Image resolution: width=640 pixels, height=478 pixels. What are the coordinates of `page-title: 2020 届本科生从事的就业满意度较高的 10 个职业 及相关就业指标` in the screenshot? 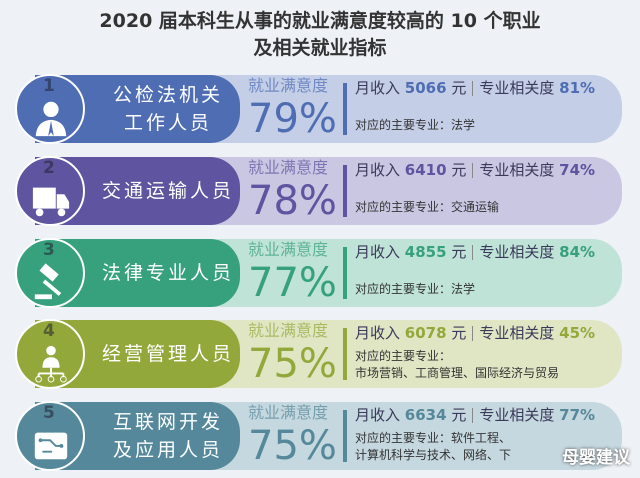 It's located at (320, 35).